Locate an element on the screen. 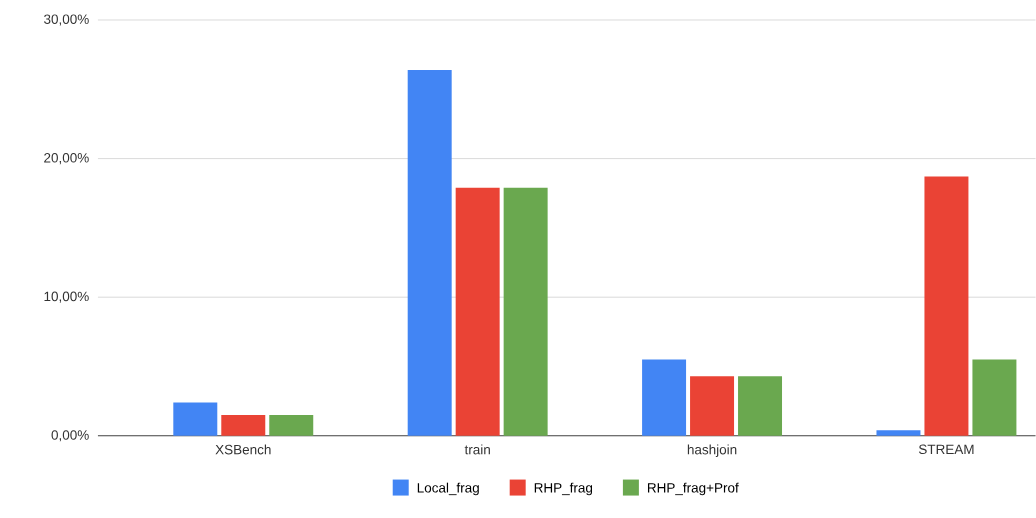 Image resolution: width=1036 pixels, height=518 pixels. y-tick-label: 30,00% is located at coordinates (66, 20).